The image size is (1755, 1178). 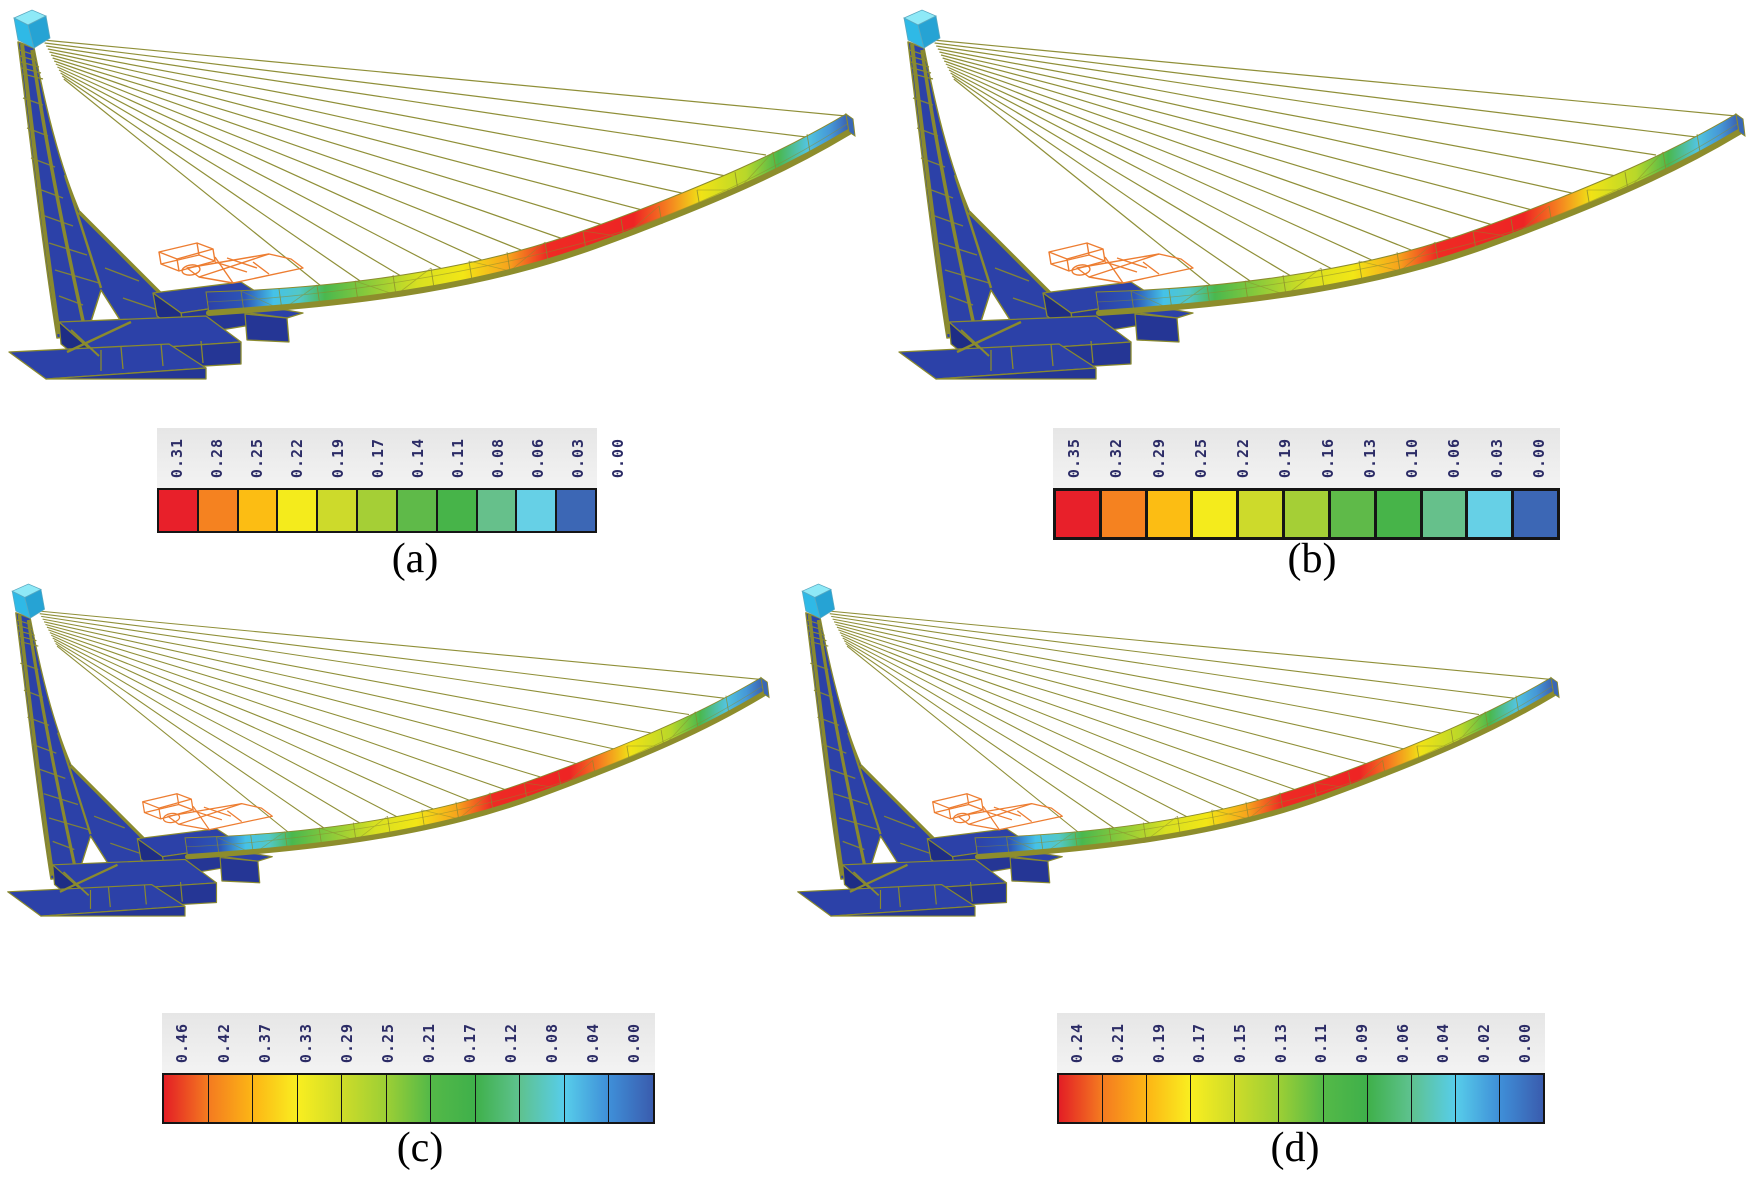 I want to click on colorbar-tick-label: 0.09, so click(x=1362, y=1043).